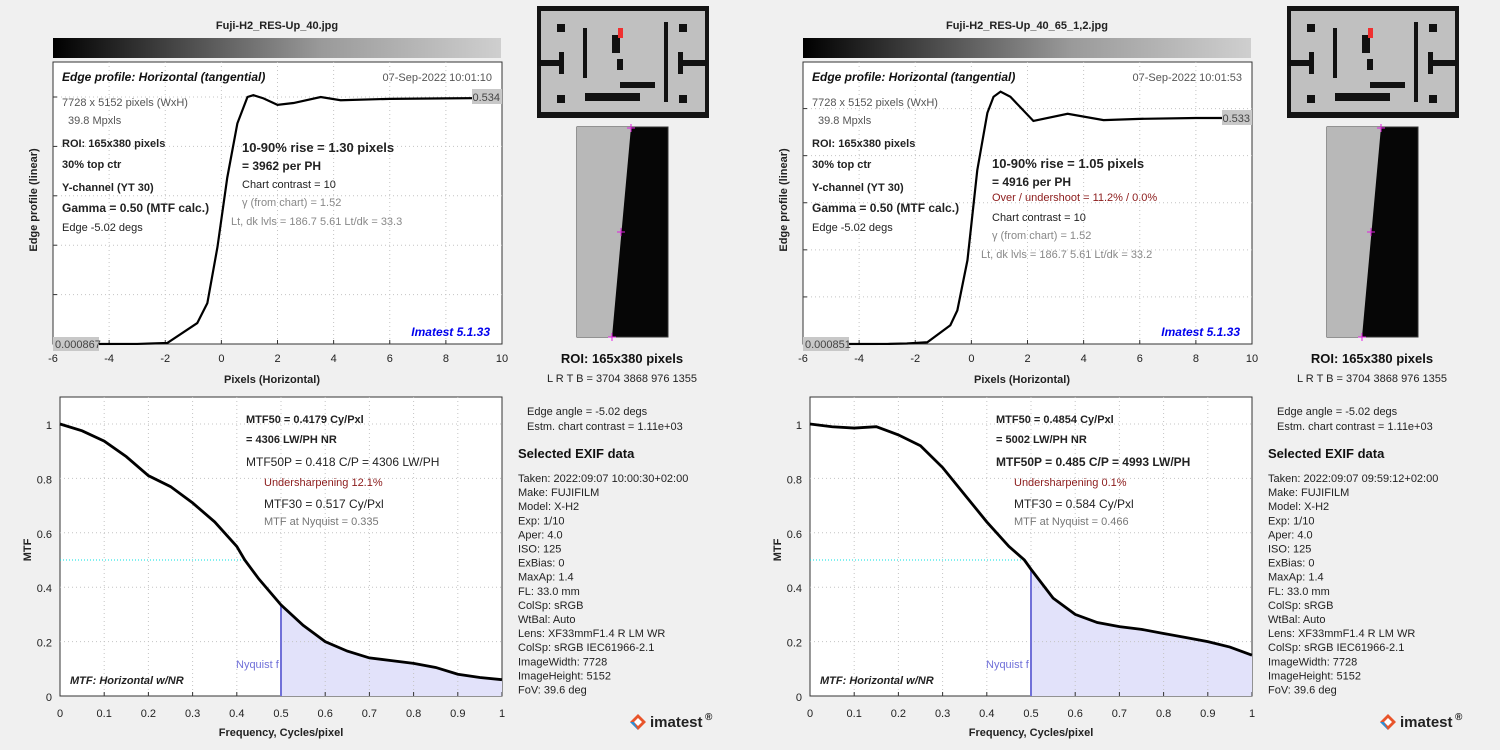 Image resolution: width=1500 pixels, height=750 pixels. I want to click on sharpening-value: Undersharpening 0.1%, so click(1070, 483).